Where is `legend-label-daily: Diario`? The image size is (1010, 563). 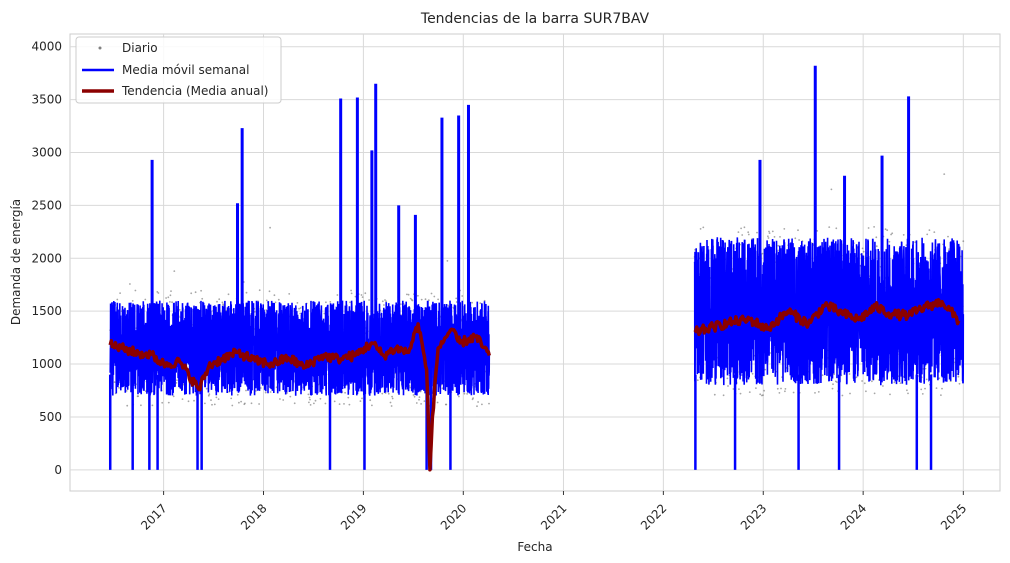 legend-label-daily: Diario is located at coordinates (140, 48).